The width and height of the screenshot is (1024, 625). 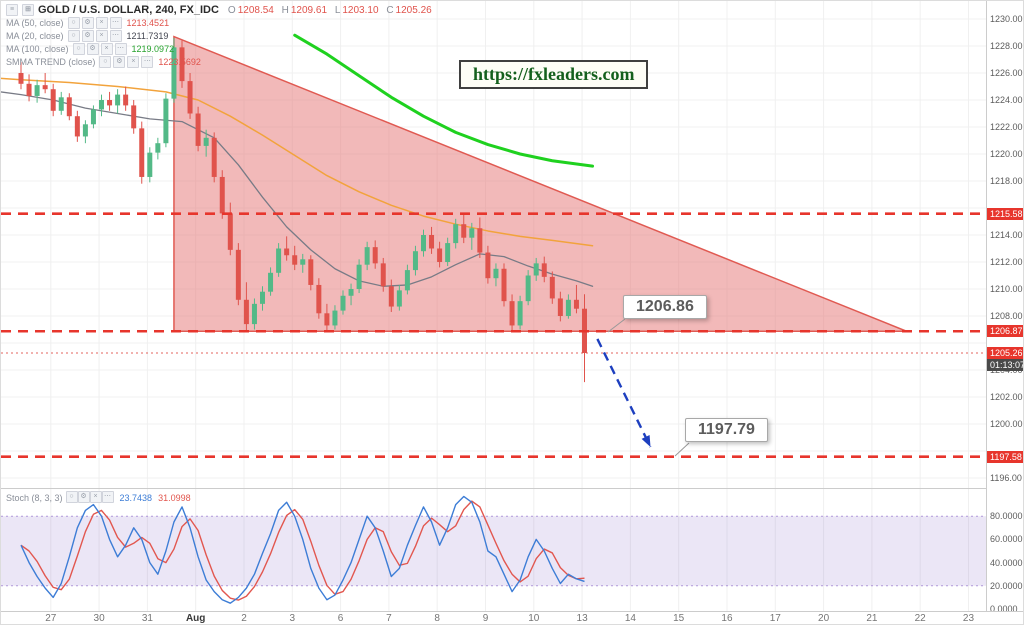 What do you see at coordinates (37, 49) in the screenshot?
I see `indicator-label: MA (100, close)` at bounding box center [37, 49].